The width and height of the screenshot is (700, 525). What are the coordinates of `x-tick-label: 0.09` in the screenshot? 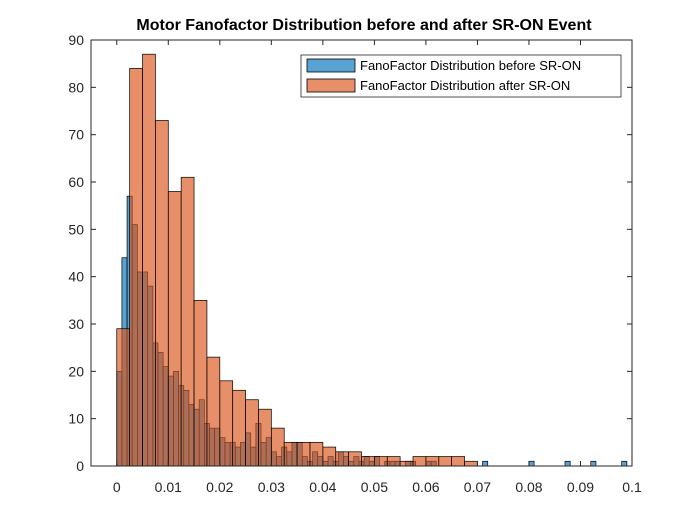 It's located at (580, 487).